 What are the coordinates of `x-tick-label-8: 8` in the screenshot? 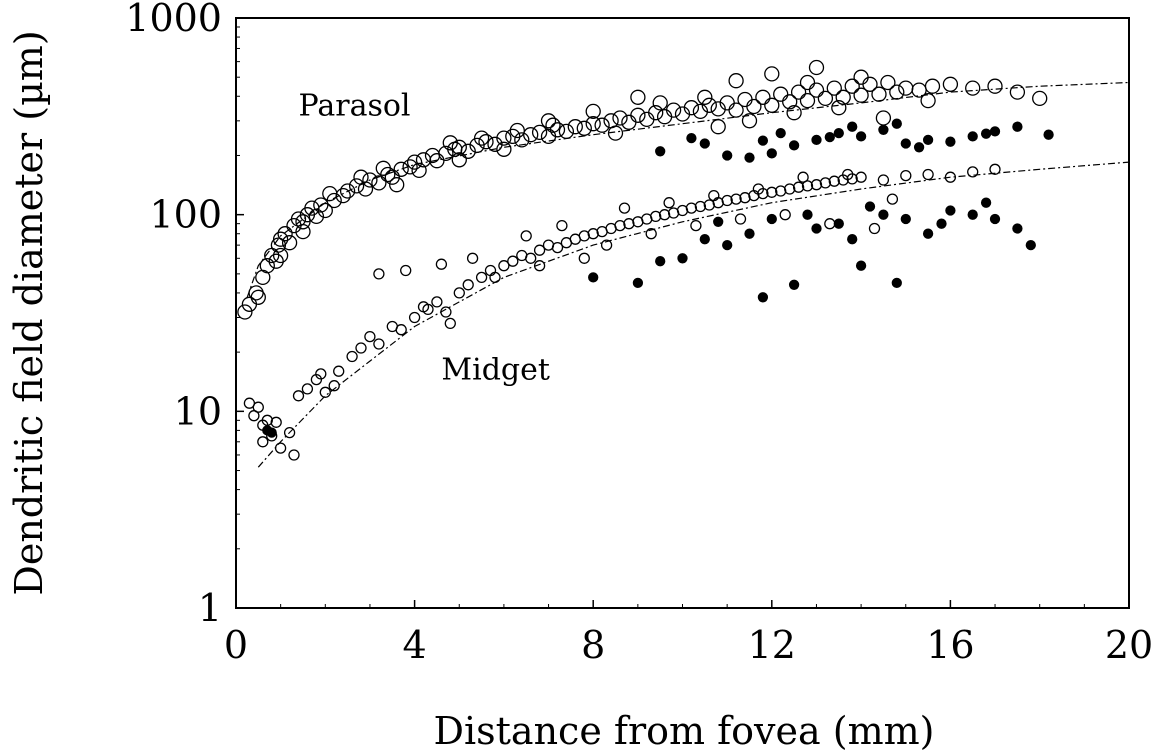 It's located at (593, 645).